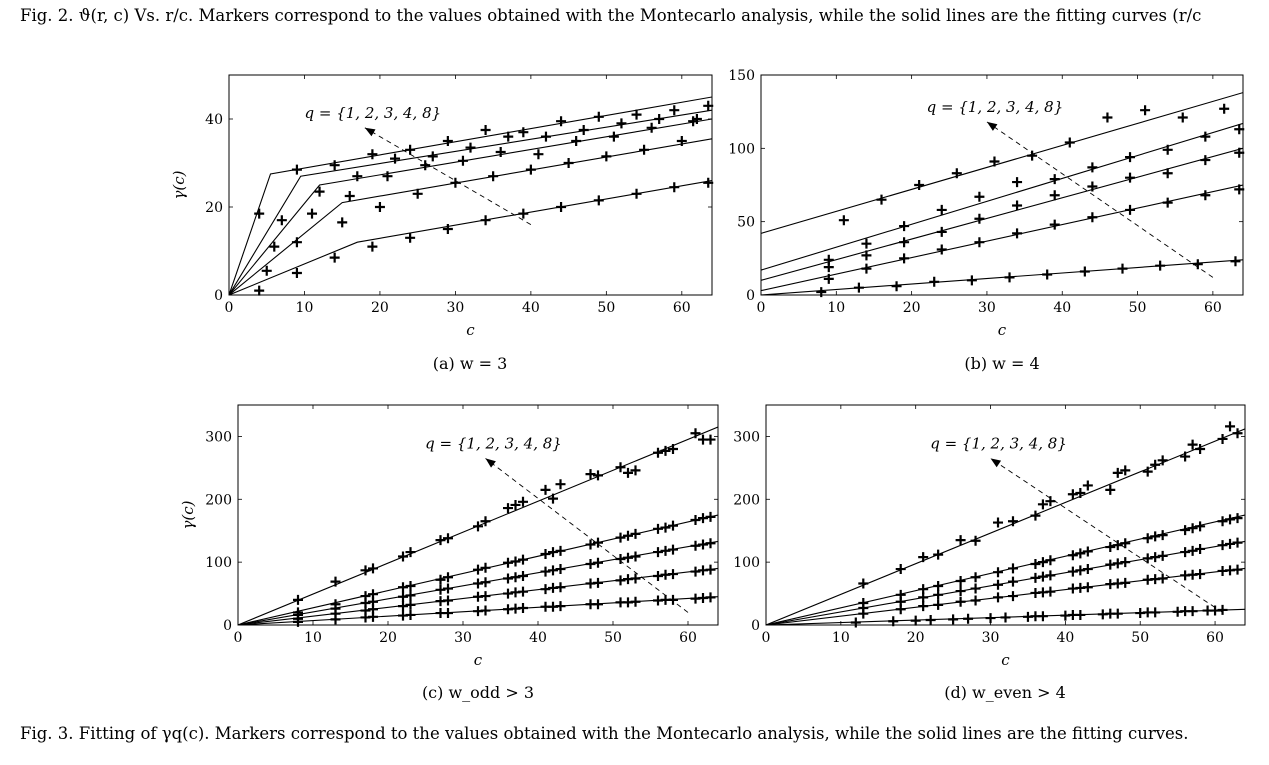 The image size is (1269, 765). What do you see at coordinates (682, 308) in the screenshot?
I see `x-tick-label: 60` at bounding box center [682, 308].